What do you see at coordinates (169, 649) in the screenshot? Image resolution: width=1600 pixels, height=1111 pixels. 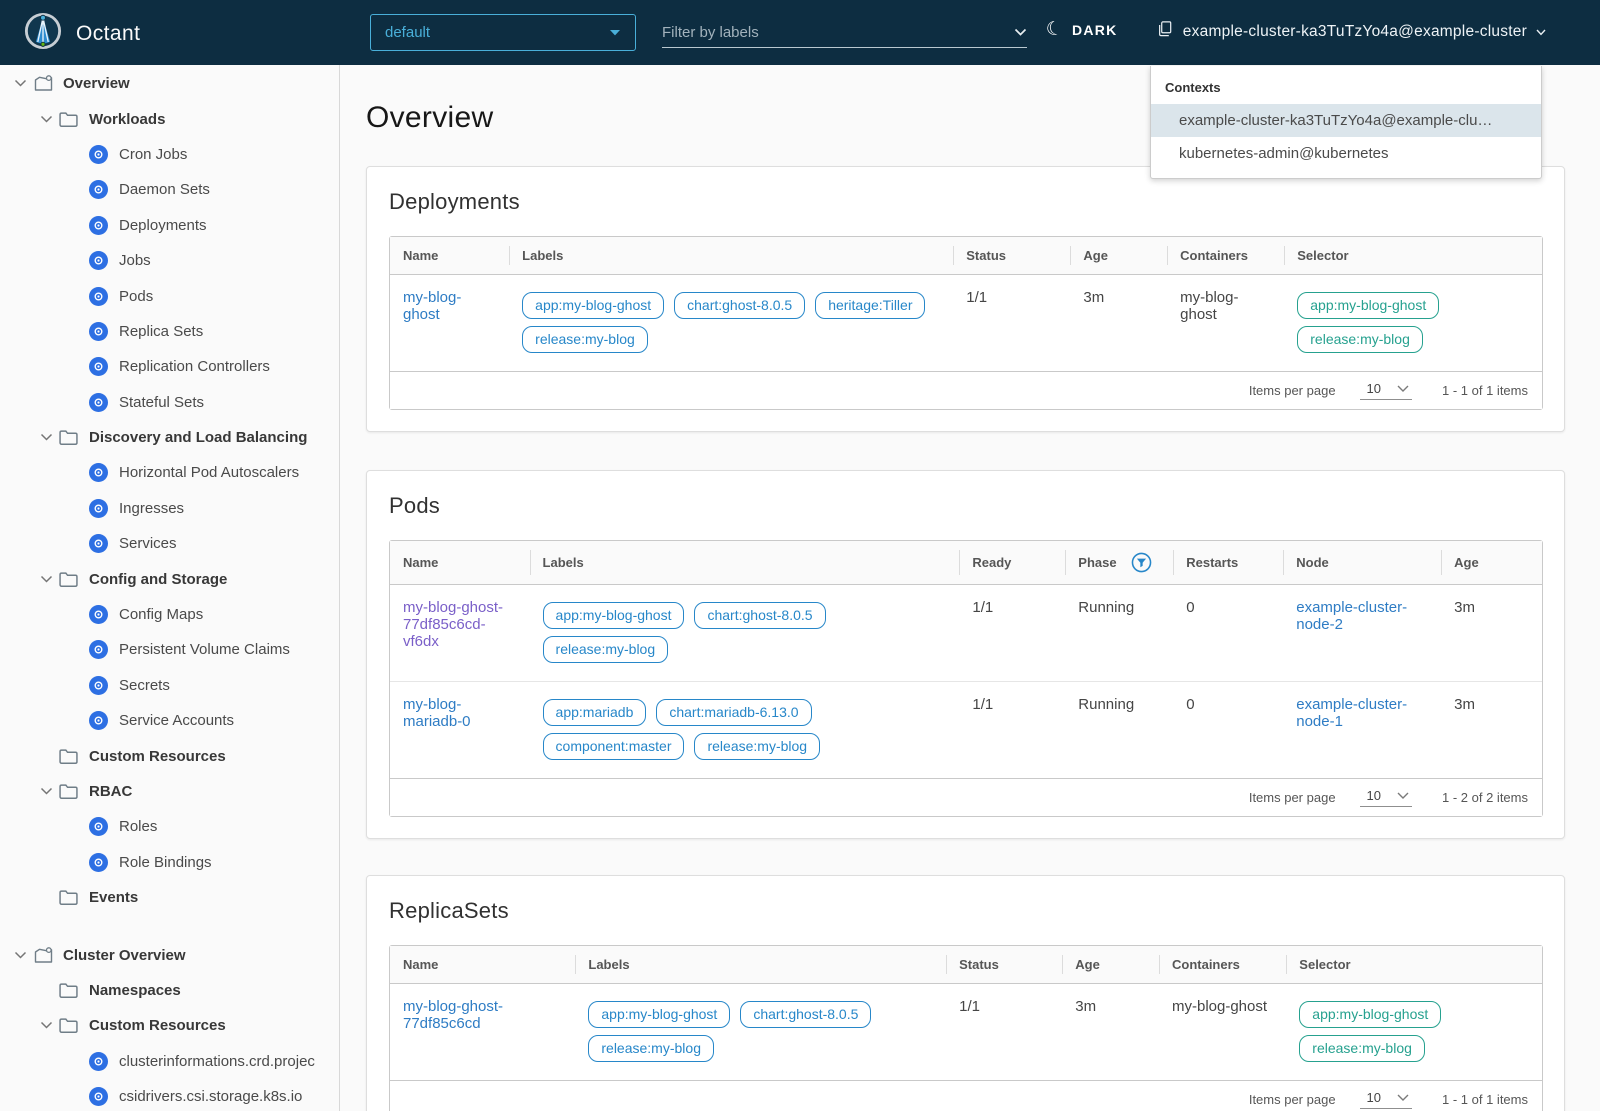 I see `sidebar-item-persistent-volume-claims: Persistent Volume Claims` at bounding box center [169, 649].